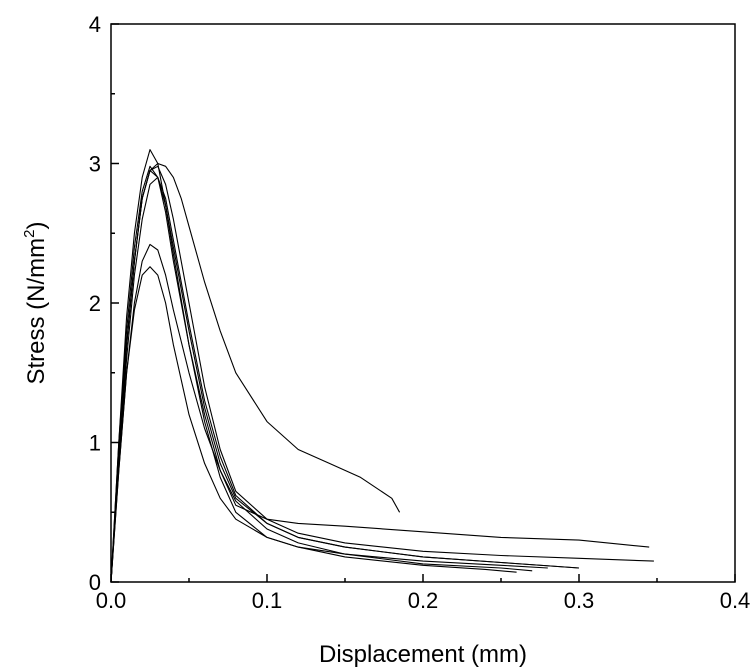 This screenshot has height=669, width=755. Describe the element at coordinates (95, 24) in the screenshot. I see `y-tick-label: 4` at that location.